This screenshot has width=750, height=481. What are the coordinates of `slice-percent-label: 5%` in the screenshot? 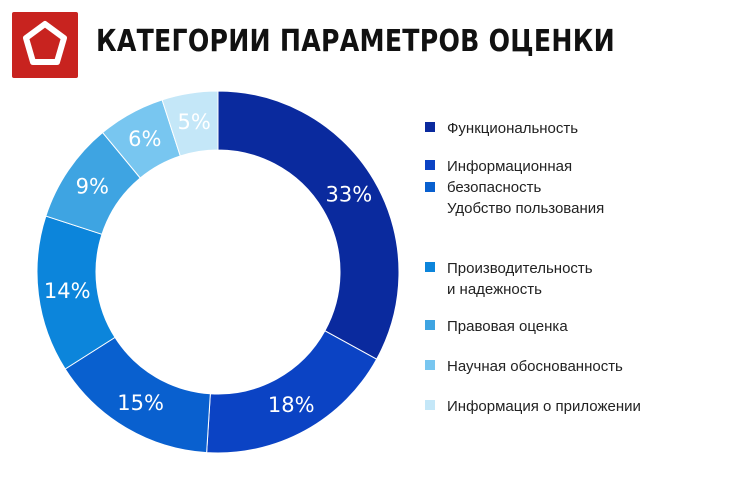 It's located at (194, 122).